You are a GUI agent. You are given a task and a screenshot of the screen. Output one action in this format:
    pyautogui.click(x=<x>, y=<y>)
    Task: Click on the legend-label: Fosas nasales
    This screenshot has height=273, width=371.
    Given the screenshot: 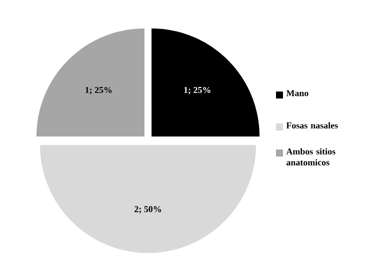 What is the action you would take?
    pyautogui.click(x=312, y=125)
    